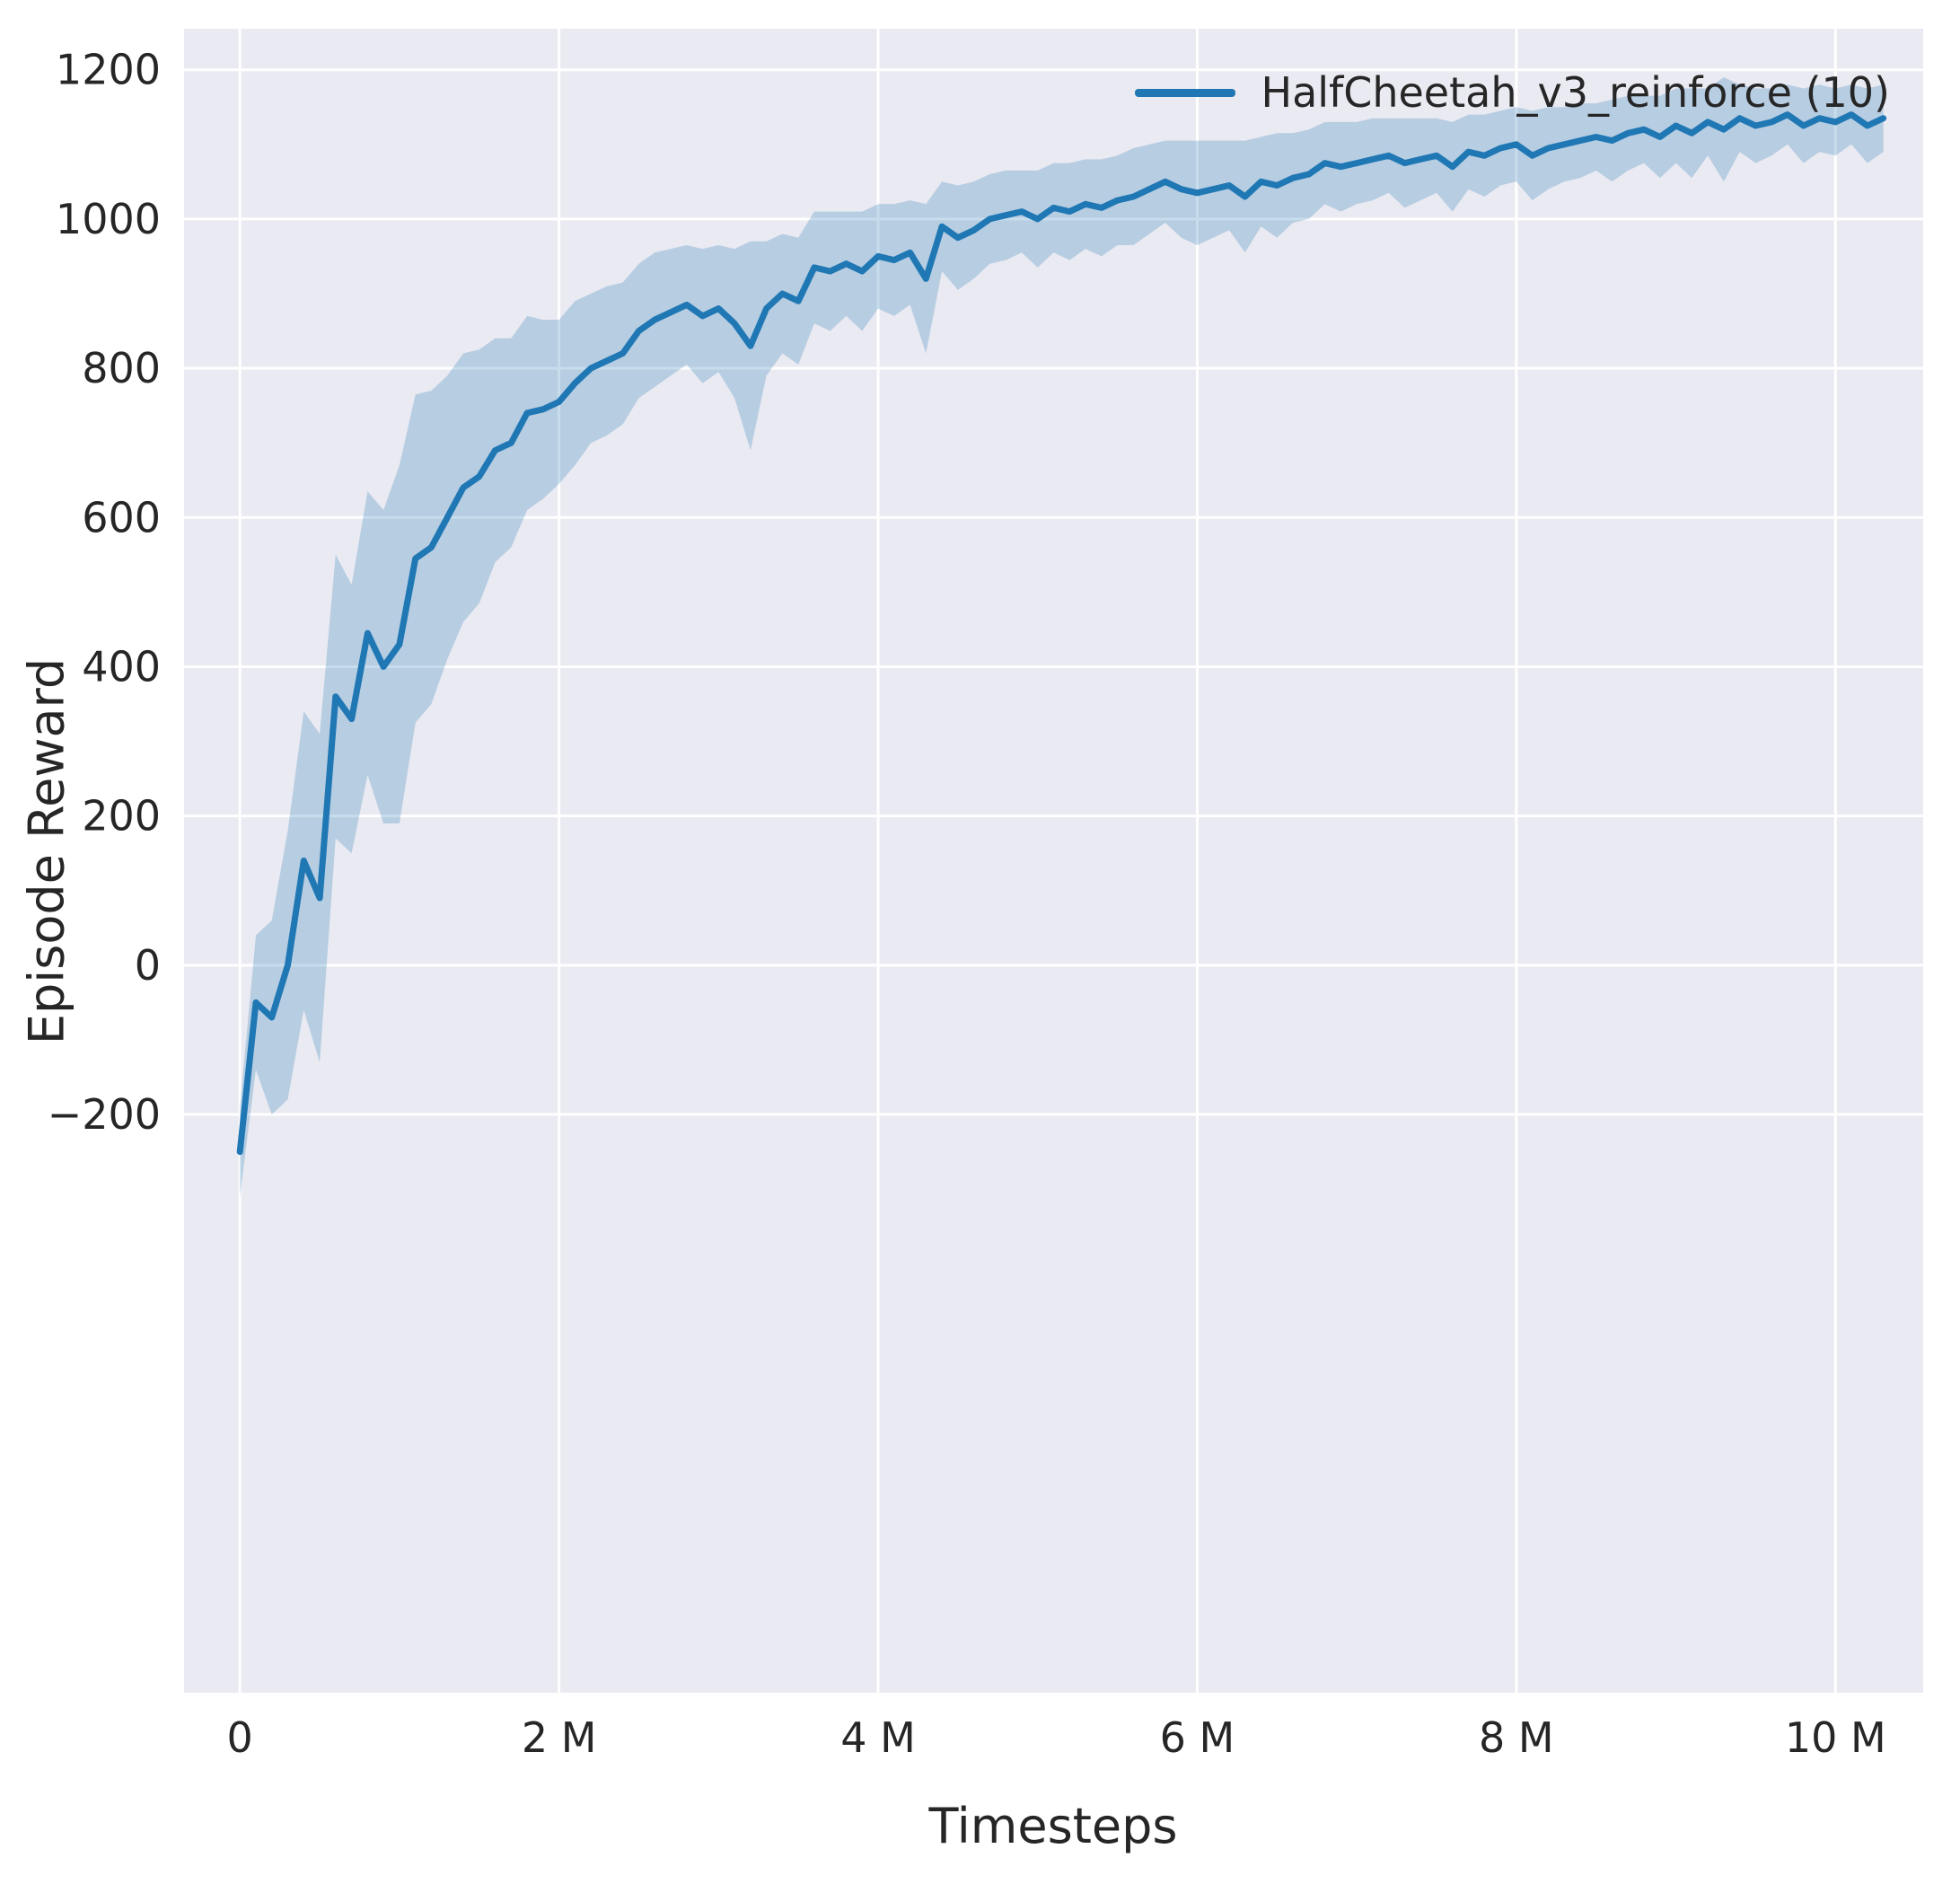 The width and height of the screenshot is (1960, 1884). I want to click on y-tick-label: 200, so click(121, 817).